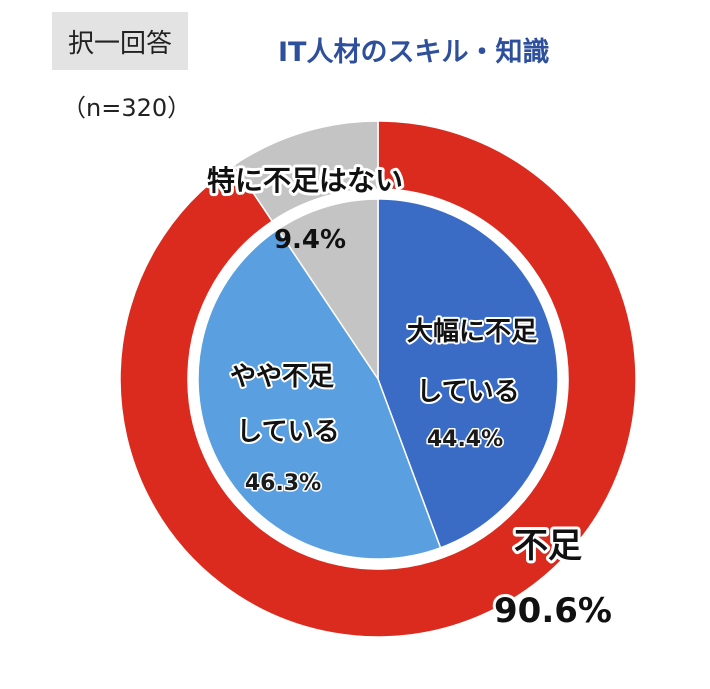 This screenshot has height=689, width=710. I want to click on inner-somewhat-value: 46.3%, so click(283, 483).